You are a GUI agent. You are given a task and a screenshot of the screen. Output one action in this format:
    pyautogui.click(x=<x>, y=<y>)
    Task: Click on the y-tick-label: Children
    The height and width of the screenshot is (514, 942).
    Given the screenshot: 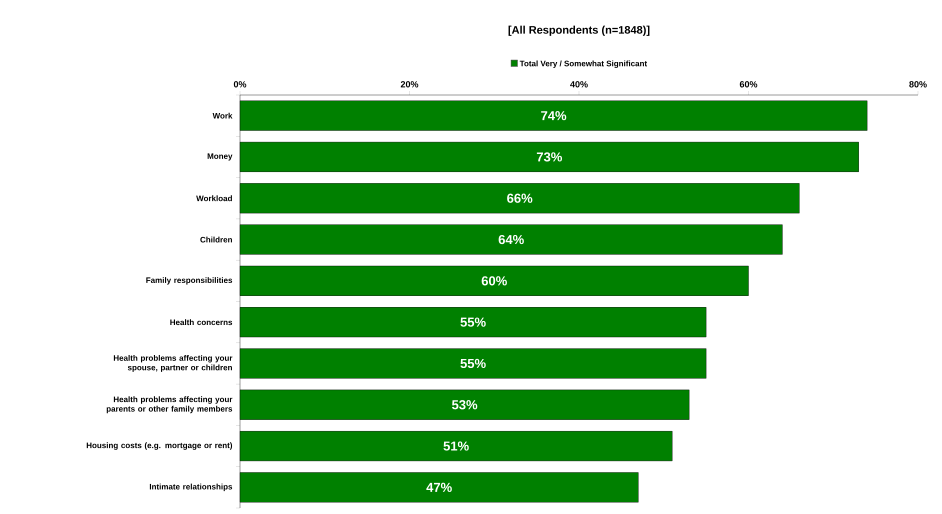 What is the action you would take?
    pyautogui.click(x=216, y=239)
    